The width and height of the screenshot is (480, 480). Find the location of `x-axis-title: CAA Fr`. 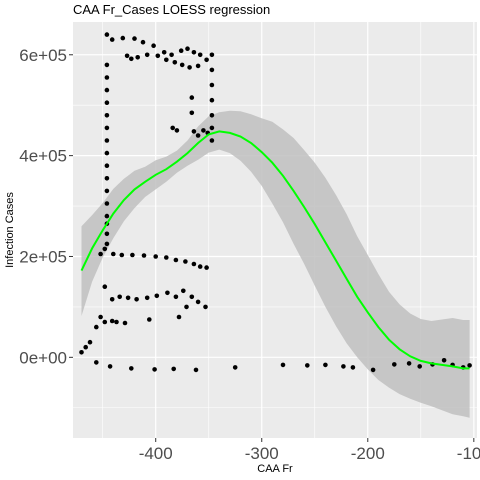

x-axis-title: CAA Fr is located at coordinates (275, 469).